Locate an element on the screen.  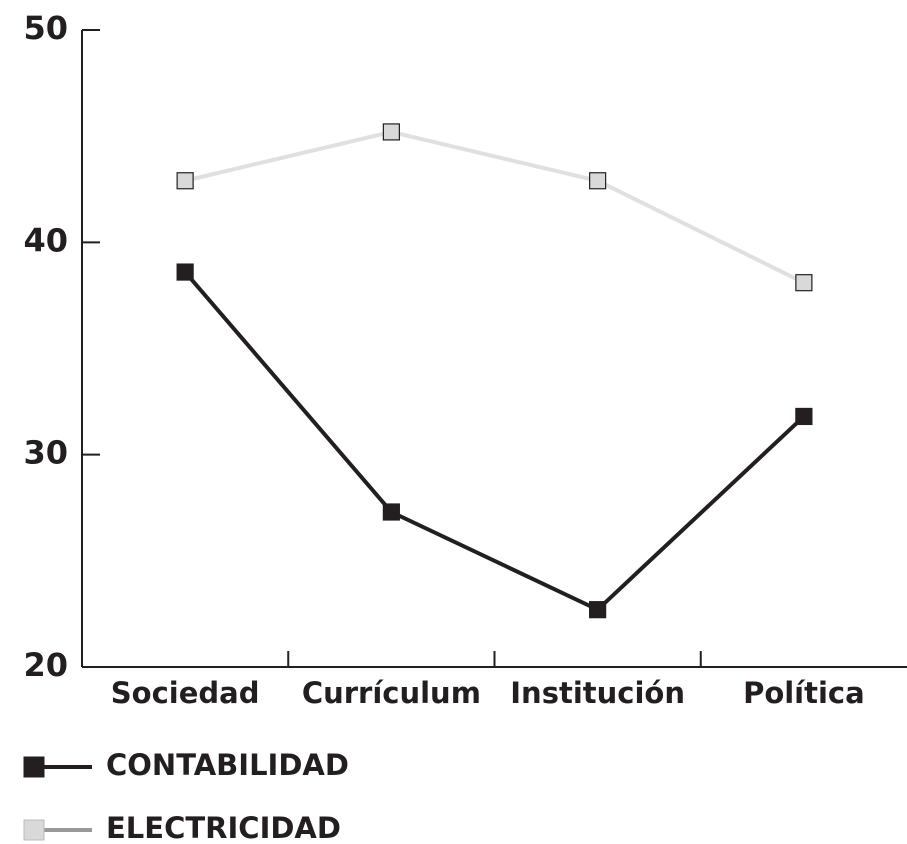
legend-label: ELECTRICIDAD is located at coordinates (223, 827).